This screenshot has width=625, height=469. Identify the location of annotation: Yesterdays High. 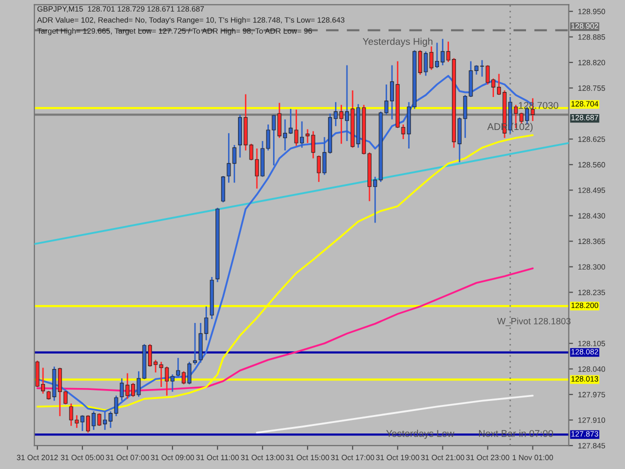
(397, 42).